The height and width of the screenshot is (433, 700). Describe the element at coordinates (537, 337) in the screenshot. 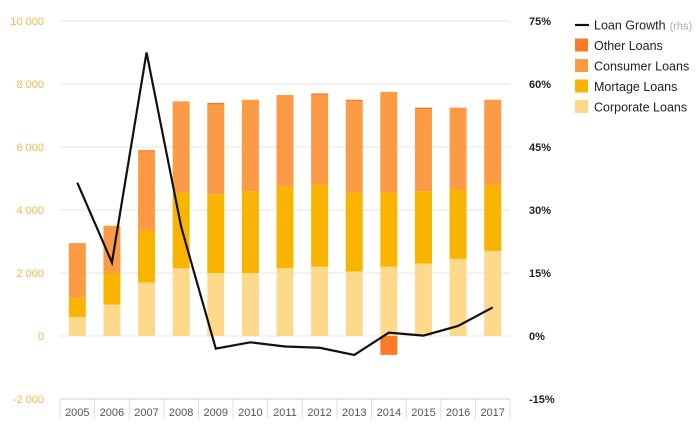

I see `right-tick-label: 0%` at that location.